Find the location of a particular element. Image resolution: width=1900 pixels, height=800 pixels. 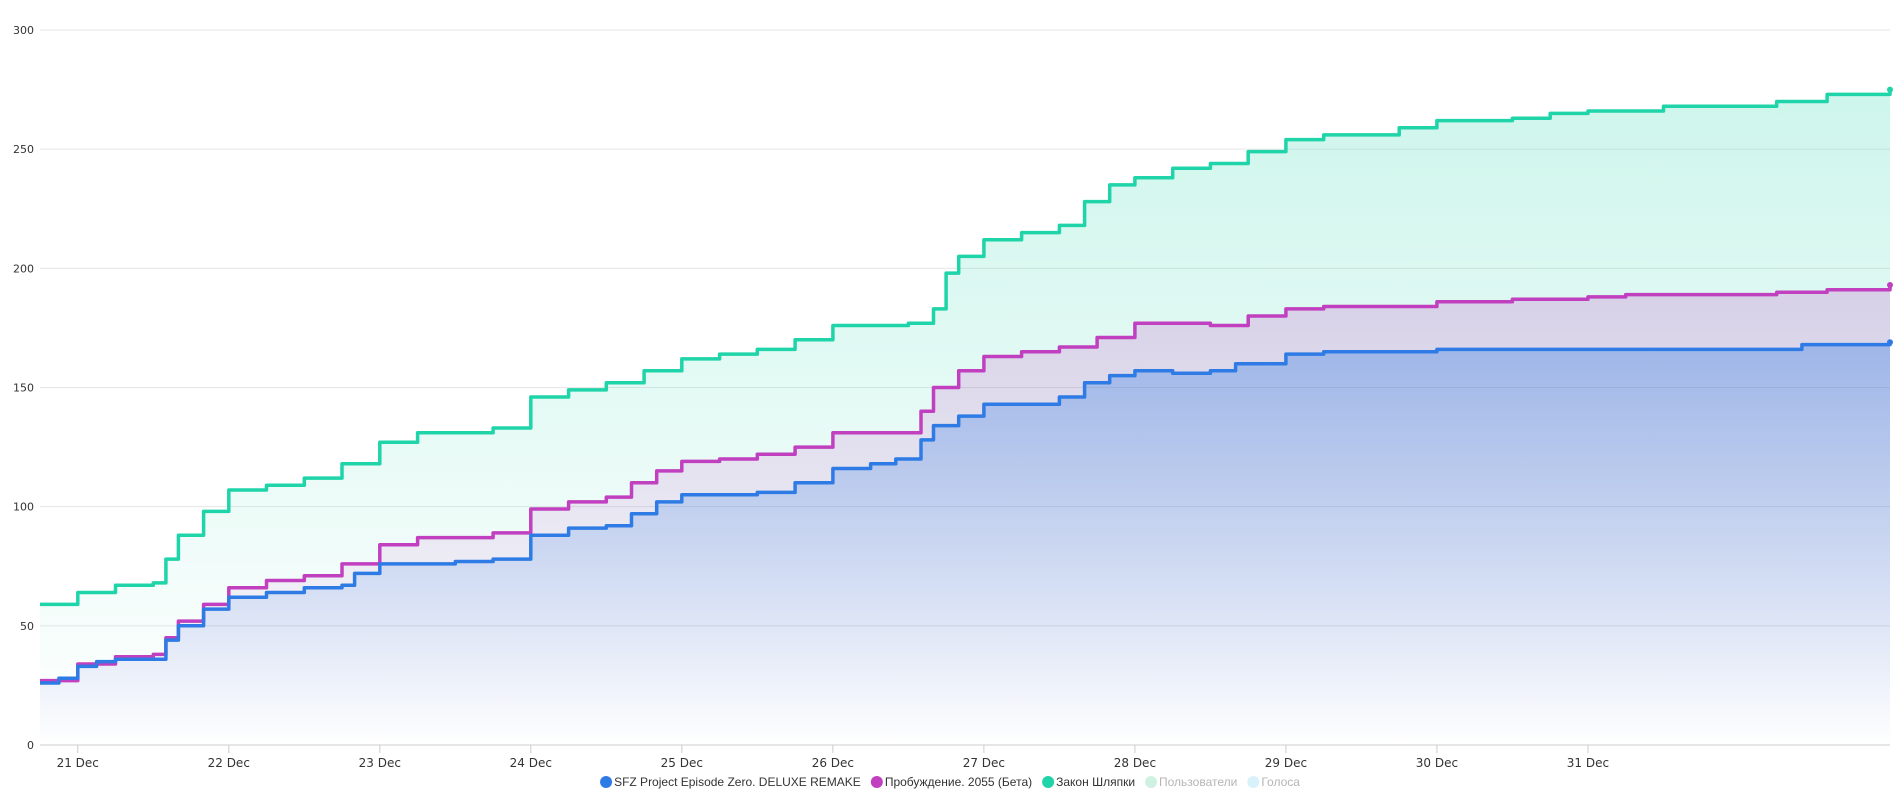

x-tick-label: 28 Dec is located at coordinates (1135, 763).